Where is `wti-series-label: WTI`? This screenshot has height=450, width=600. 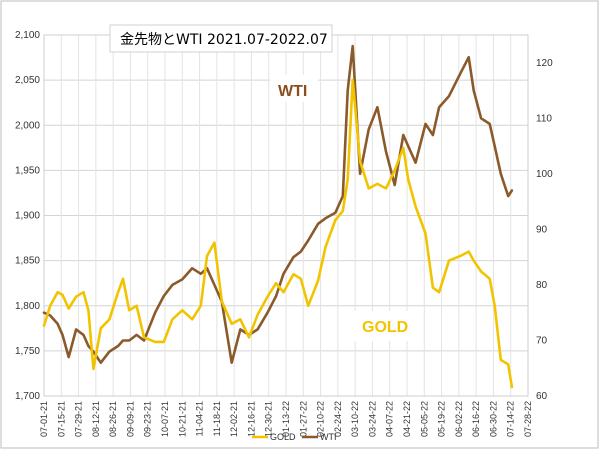 wti-series-label: WTI is located at coordinates (292, 91).